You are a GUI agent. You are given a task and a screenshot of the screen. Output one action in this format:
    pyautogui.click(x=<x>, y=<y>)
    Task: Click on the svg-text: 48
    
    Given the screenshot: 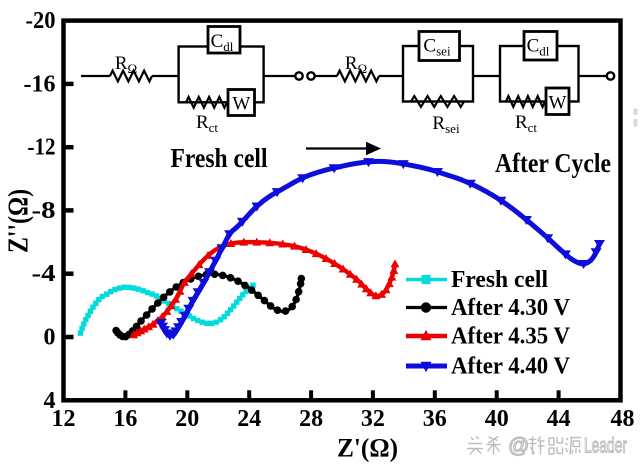 What is the action you would take?
    pyautogui.click(x=623, y=419)
    